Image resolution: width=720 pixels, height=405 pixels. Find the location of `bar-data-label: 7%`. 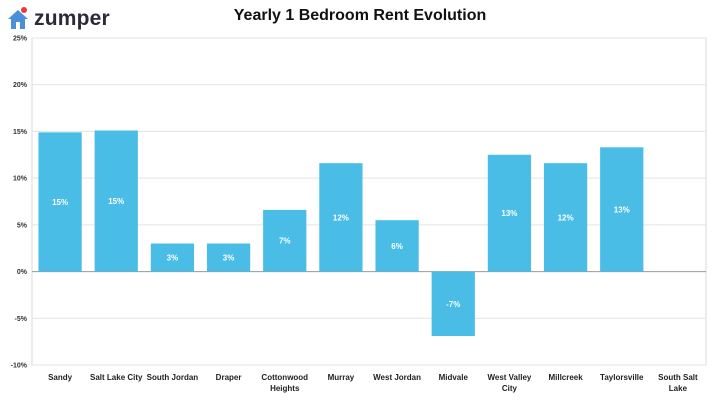

bar-data-label: 7% is located at coordinates (285, 241).